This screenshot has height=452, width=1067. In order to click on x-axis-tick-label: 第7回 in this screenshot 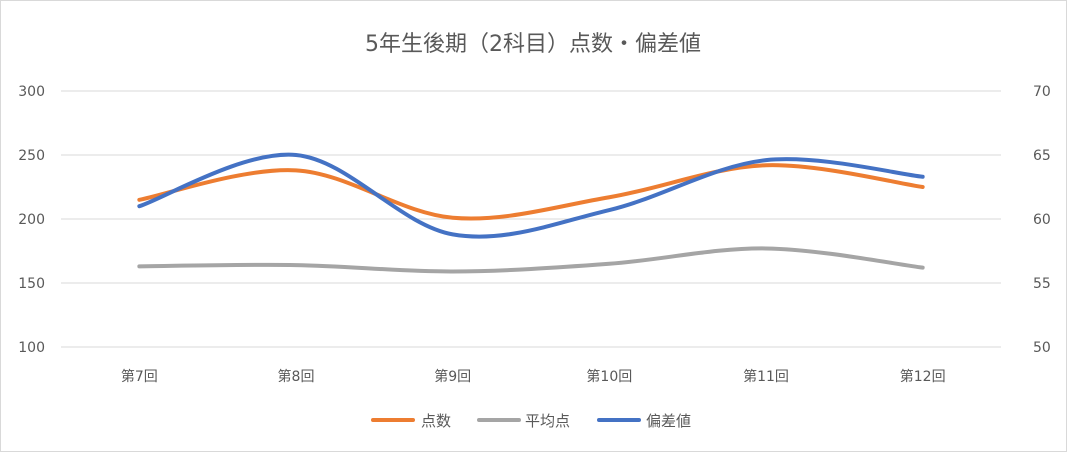, I will do `click(139, 376)`.